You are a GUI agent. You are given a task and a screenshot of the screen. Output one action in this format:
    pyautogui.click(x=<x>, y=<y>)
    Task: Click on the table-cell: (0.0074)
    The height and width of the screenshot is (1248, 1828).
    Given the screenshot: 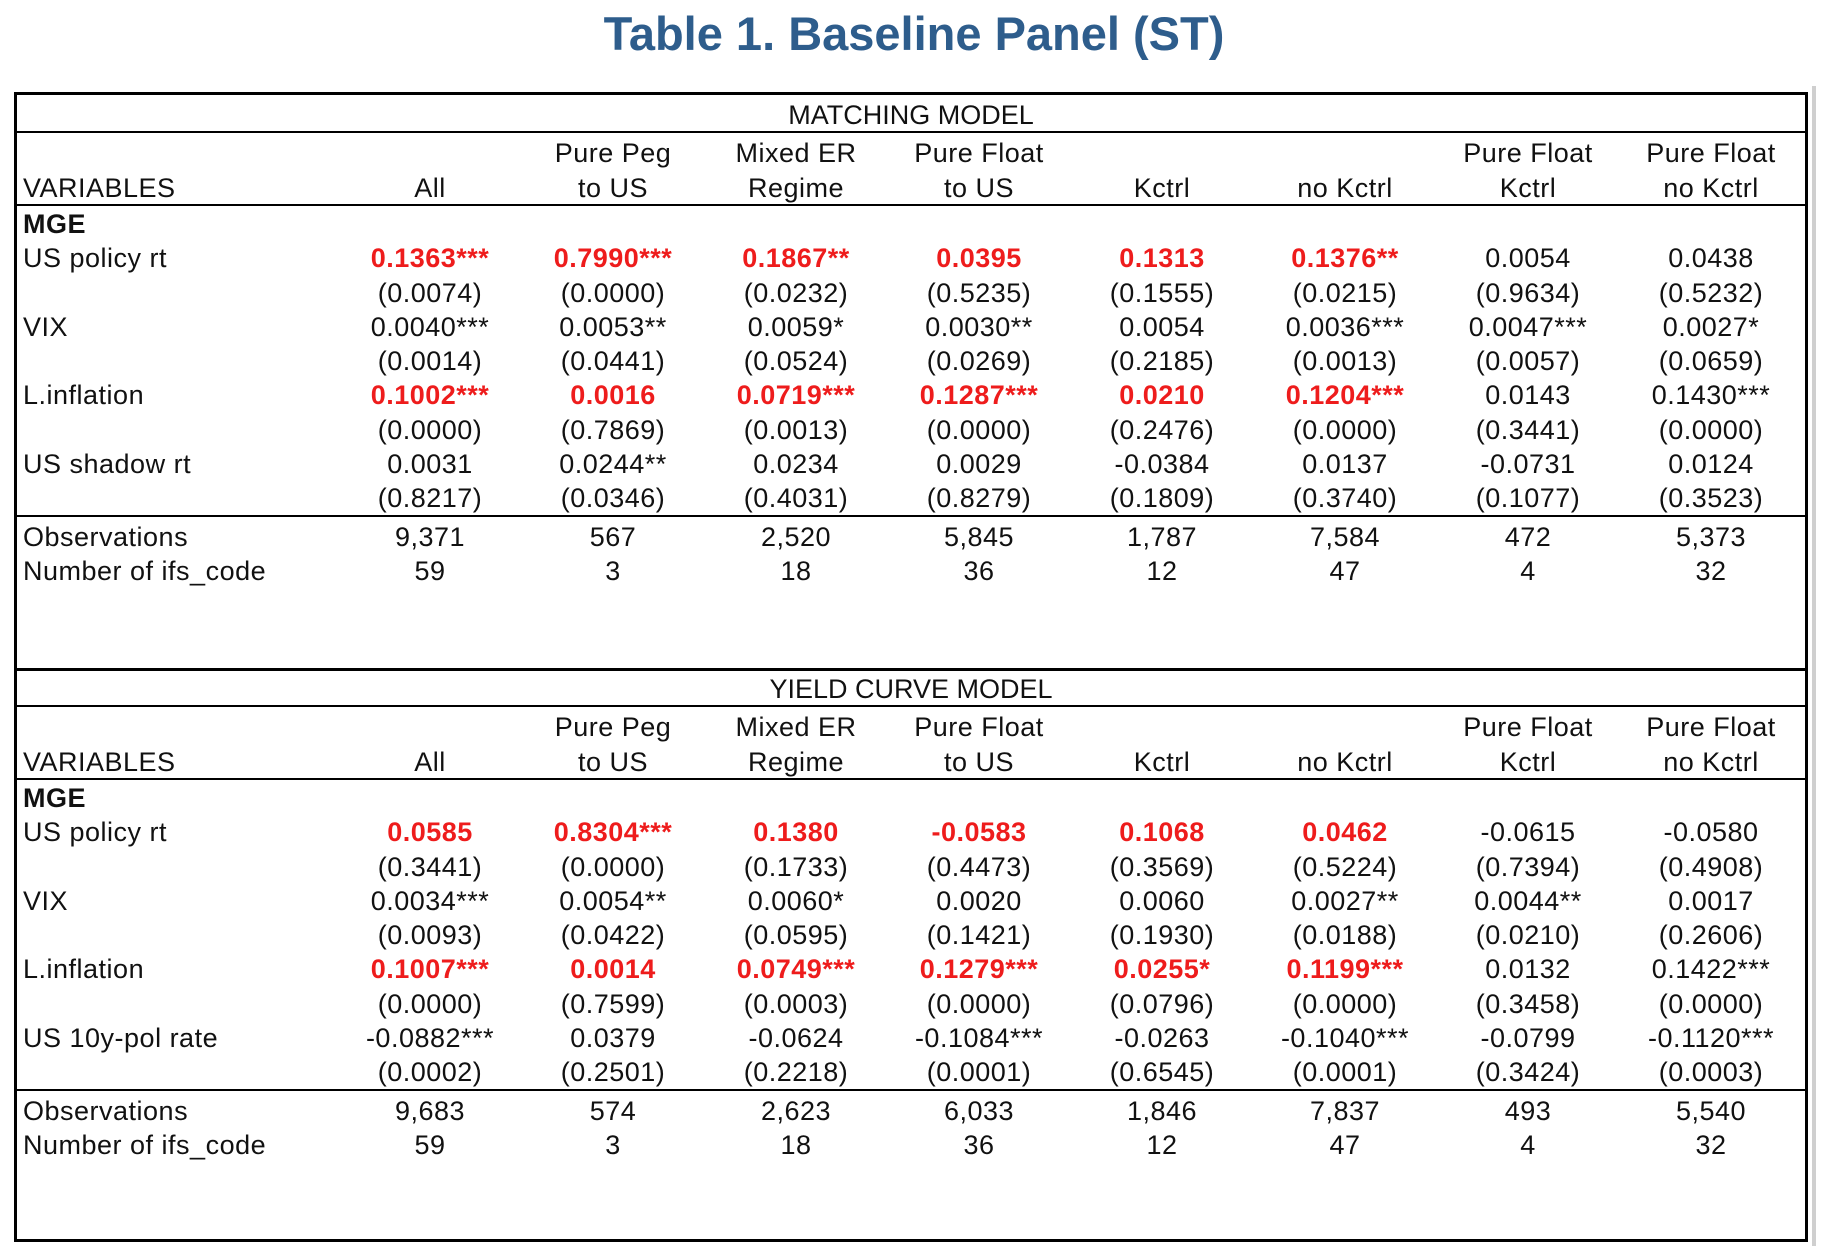 What is the action you would take?
    pyautogui.click(x=430, y=292)
    